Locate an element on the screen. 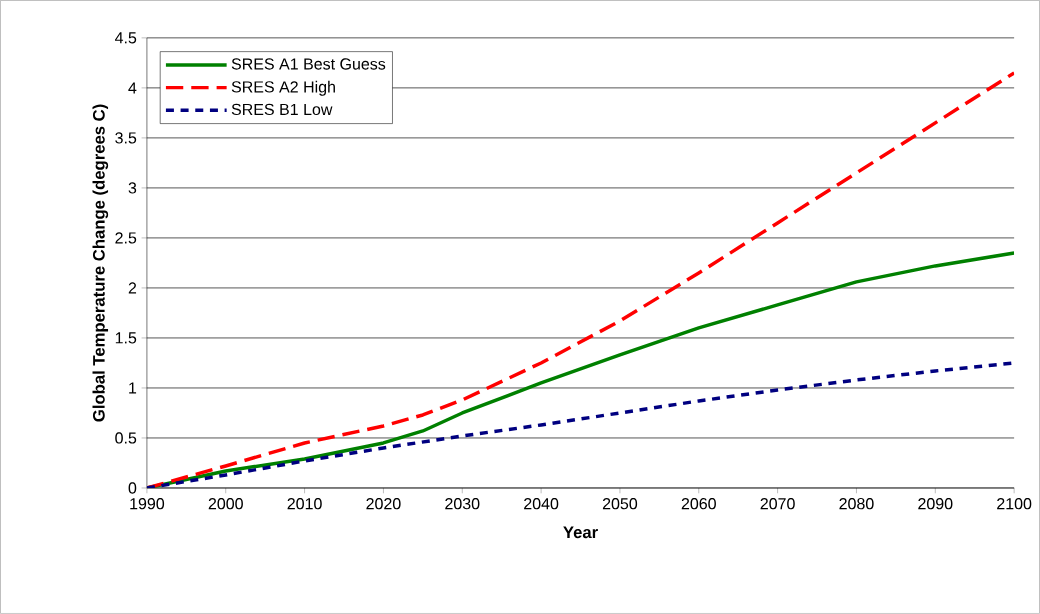 The height and width of the screenshot is (614, 1040). y-tick-label: 1 is located at coordinates (133, 388).